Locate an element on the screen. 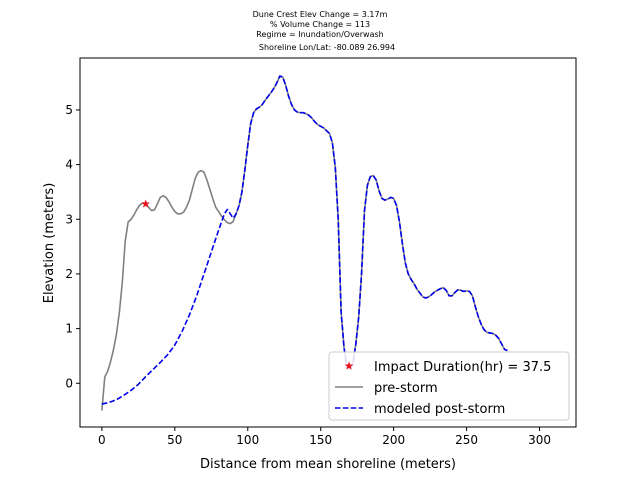  legend-label: pre-storm is located at coordinates (406, 388).